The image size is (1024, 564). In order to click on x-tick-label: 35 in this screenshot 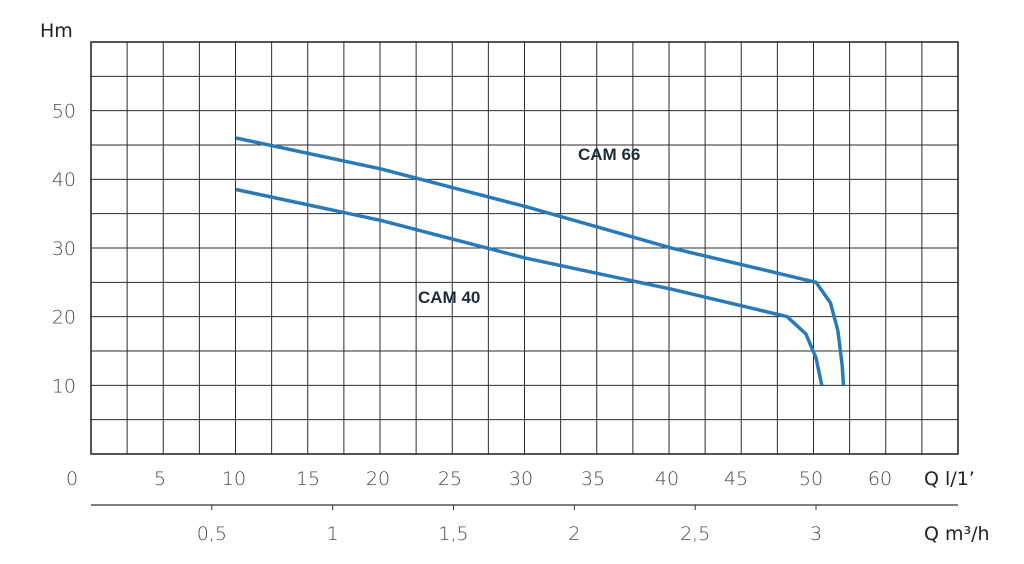, I will do `click(593, 479)`.